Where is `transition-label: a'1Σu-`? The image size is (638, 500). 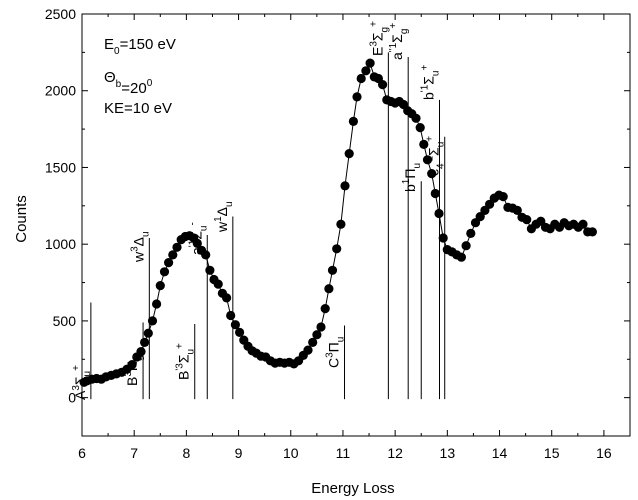
transition-label: a'1Σu- is located at coordinates (198, 238).